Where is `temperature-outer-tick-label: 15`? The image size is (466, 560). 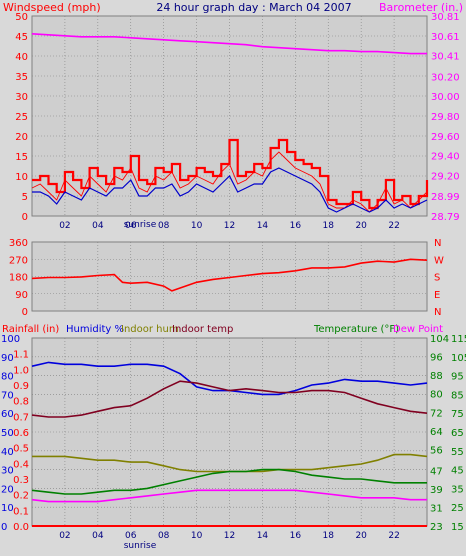
temperature-outer-tick-label: 15 is located at coordinates (457, 527).